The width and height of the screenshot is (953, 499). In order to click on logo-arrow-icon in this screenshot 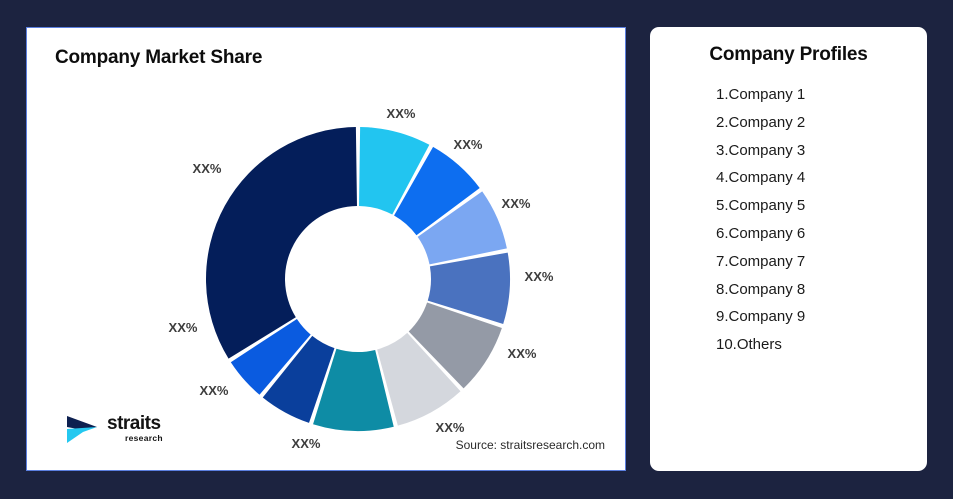, I will do `click(82, 429)`.